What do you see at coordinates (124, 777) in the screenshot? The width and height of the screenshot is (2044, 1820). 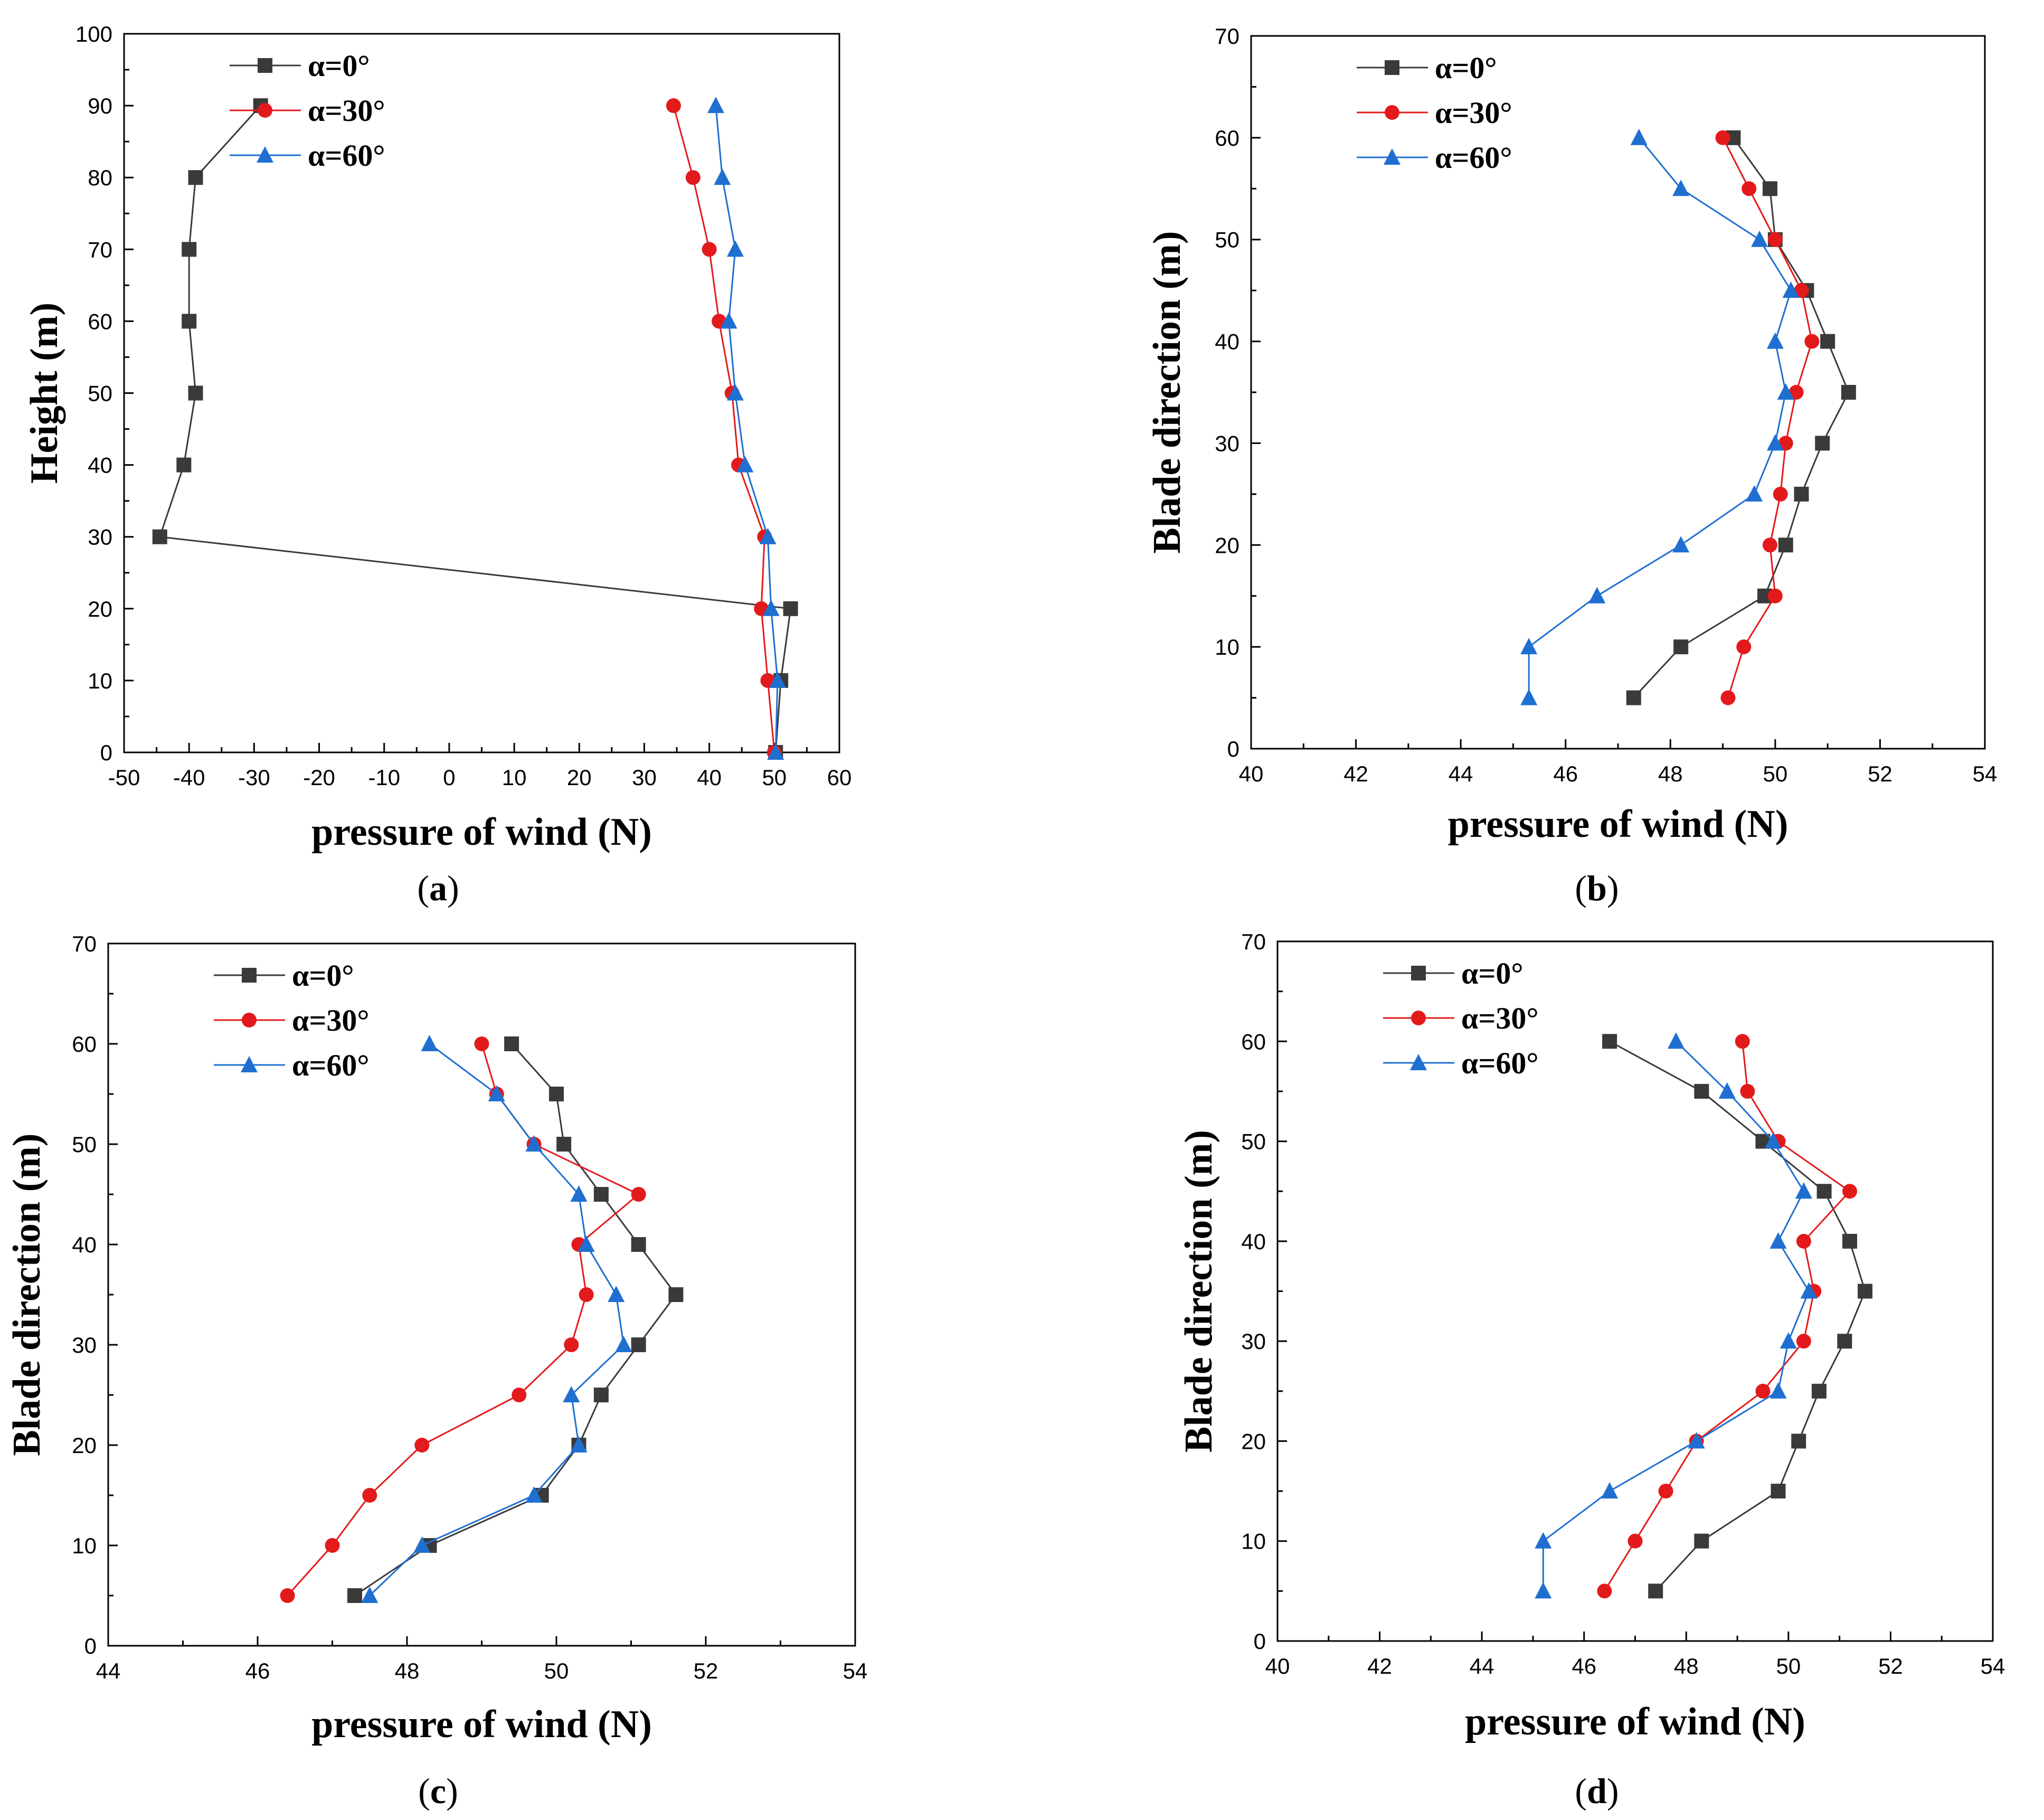 I see `x-tick-label: -50` at bounding box center [124, 777].